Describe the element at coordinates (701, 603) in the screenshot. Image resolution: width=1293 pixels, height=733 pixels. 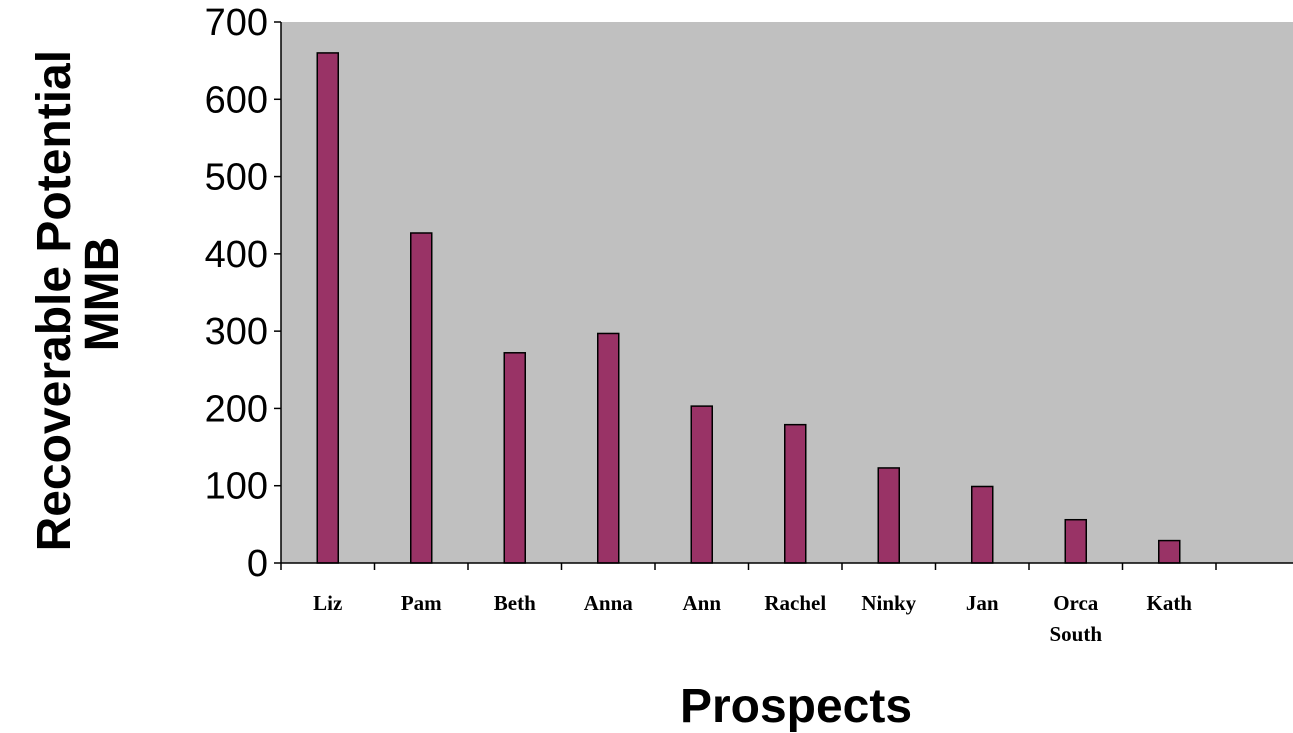
I see `x-tick-label: Ann` at that location.